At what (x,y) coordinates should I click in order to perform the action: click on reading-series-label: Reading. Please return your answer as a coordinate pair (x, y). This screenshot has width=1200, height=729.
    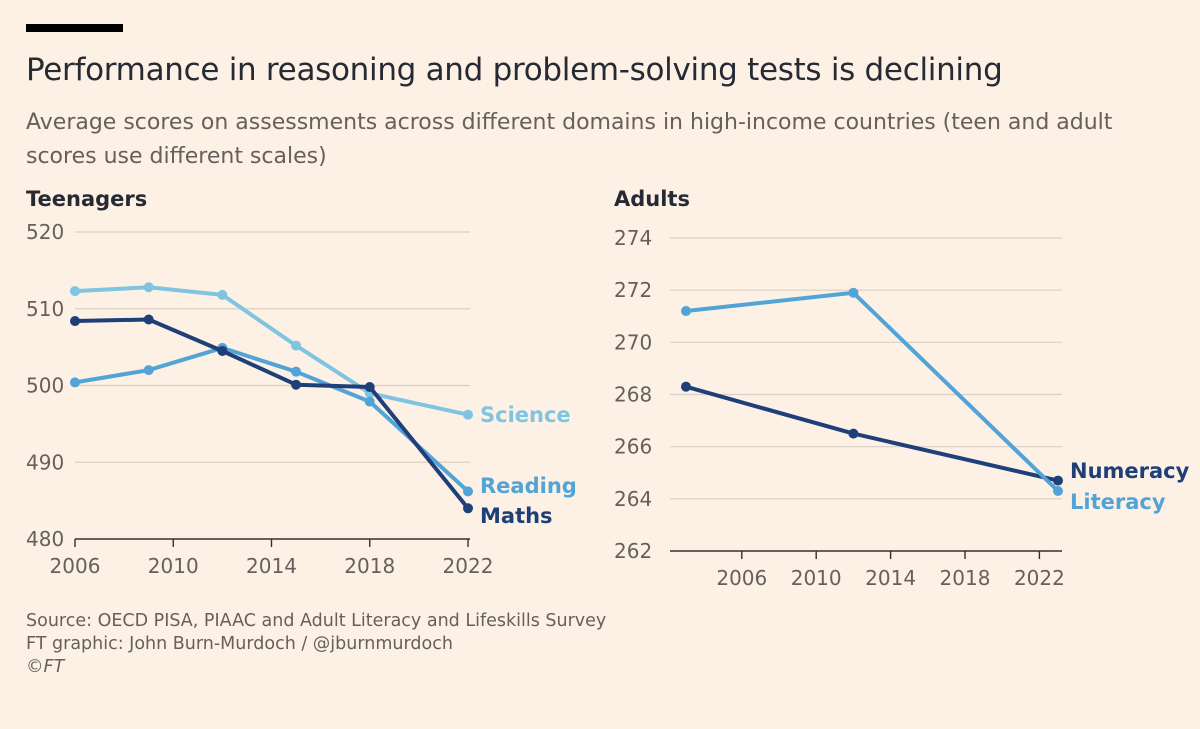
    Looking at the image, I should click on (528, 486).